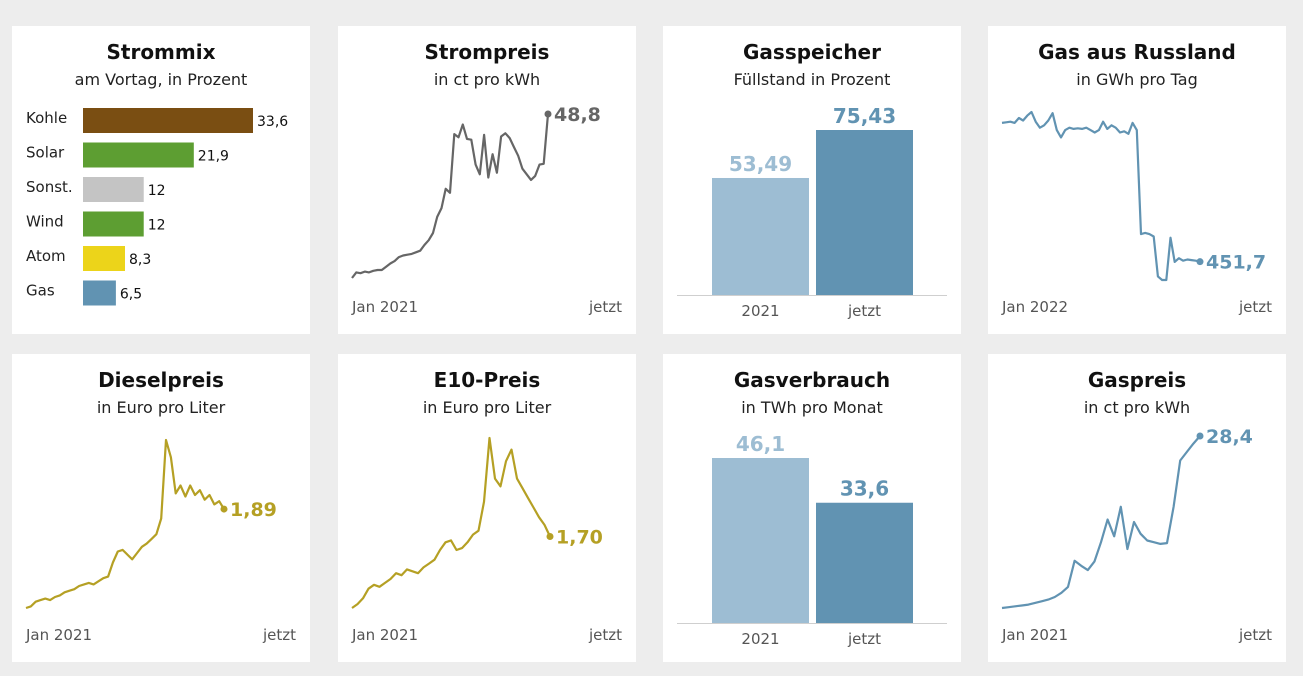 This screenshot has width=1303, height=676. I want to click on x-axis-start-label: Jan 2022, so click(1035, 307).